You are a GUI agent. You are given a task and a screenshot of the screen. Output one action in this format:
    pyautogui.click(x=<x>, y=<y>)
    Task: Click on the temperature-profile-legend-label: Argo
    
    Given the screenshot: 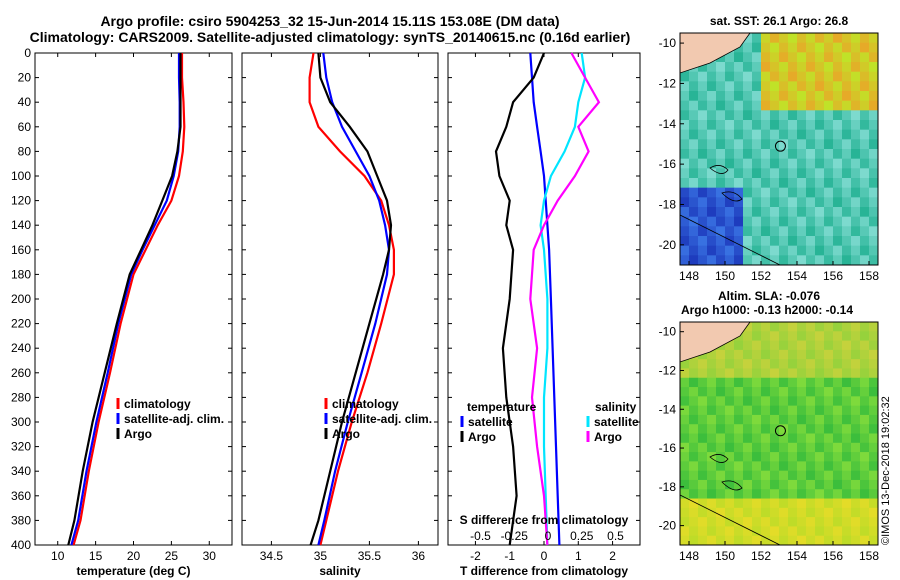 What is the action you would take?
    pyautogui.click(x=138, y=434)
    